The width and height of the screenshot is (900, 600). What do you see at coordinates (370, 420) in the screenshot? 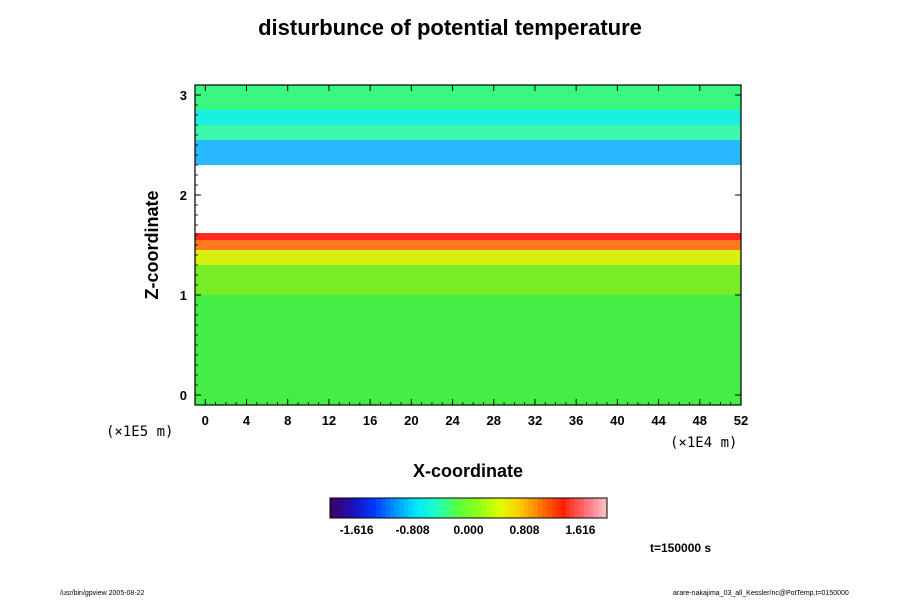
I see `x-tick-label: 16` at bounding box center [370, 420].